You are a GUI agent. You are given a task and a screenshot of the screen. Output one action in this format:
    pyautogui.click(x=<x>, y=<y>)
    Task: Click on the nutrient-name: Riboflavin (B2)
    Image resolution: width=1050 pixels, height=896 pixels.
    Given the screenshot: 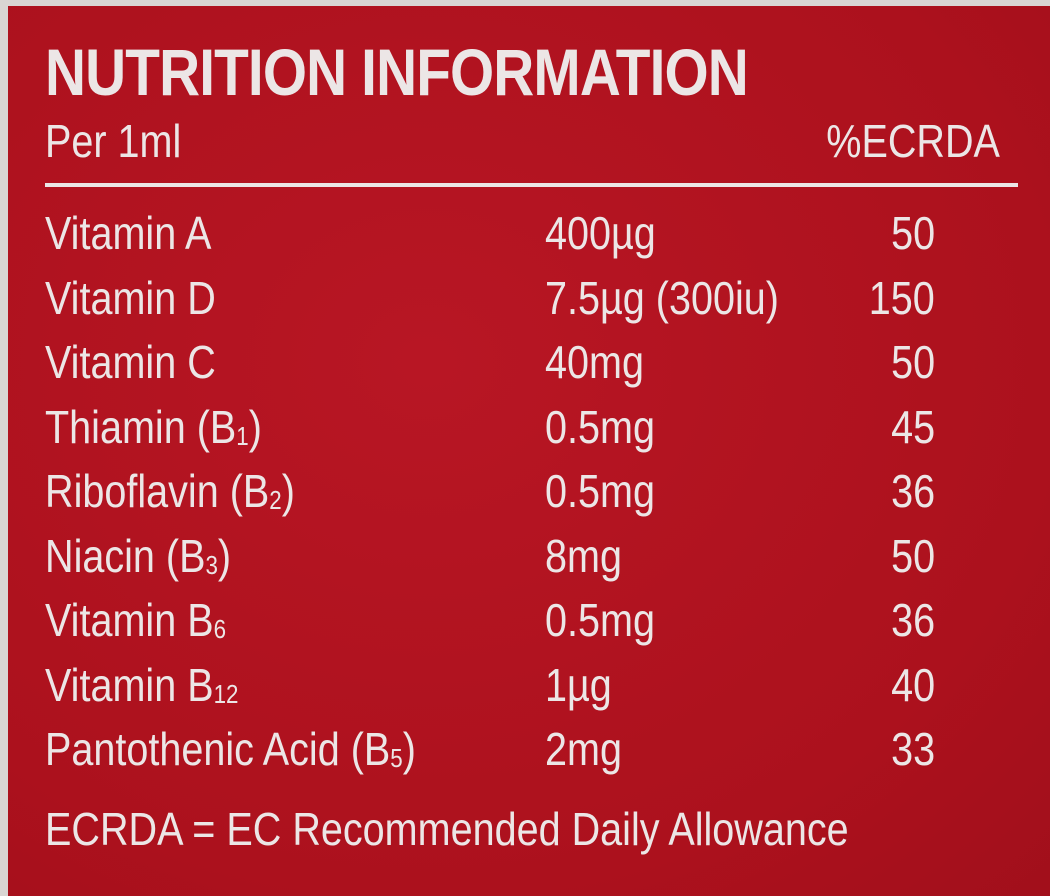 What is the action you would take?
    pyautogui.click(x=170, y=491)
    